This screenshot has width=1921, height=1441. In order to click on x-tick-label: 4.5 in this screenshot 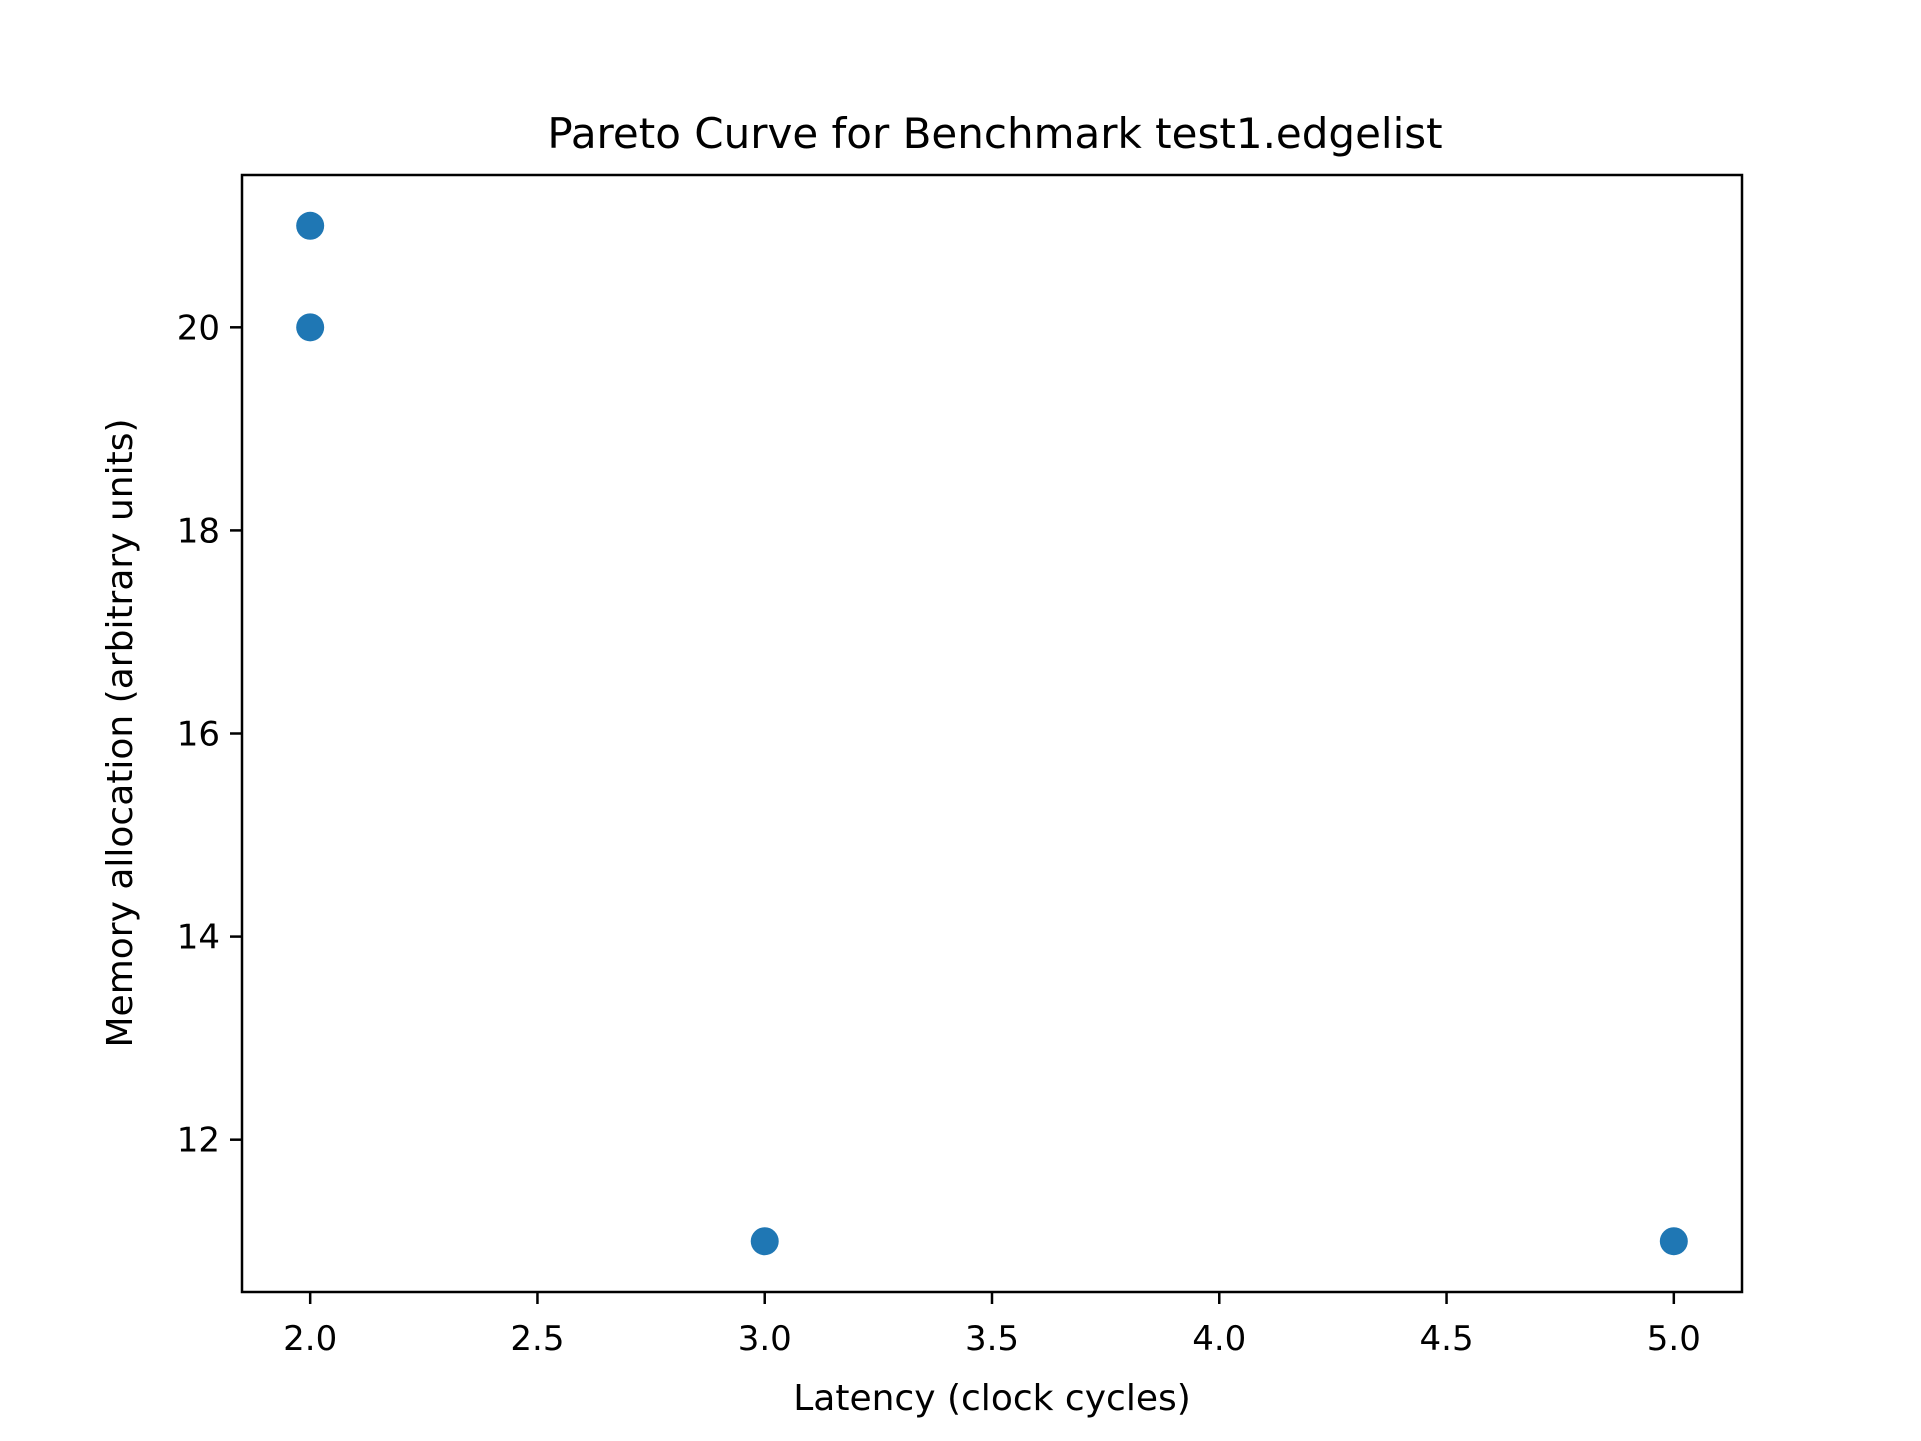, I will do `click(1447, 1339)`.